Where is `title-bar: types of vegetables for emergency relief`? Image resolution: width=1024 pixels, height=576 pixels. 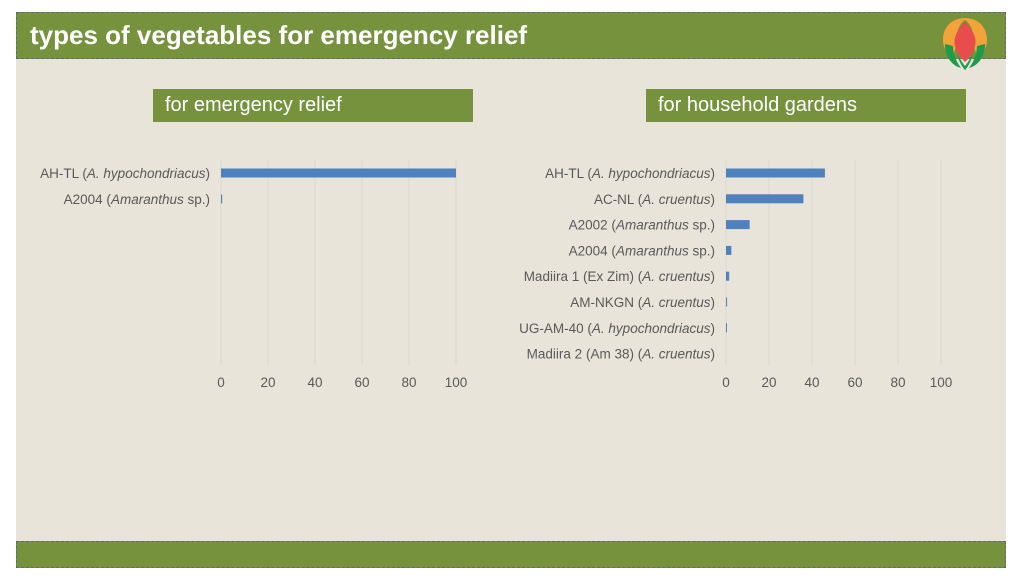 title-bar: types of vegetables for emergency relief is located at coordinates (511, 35).